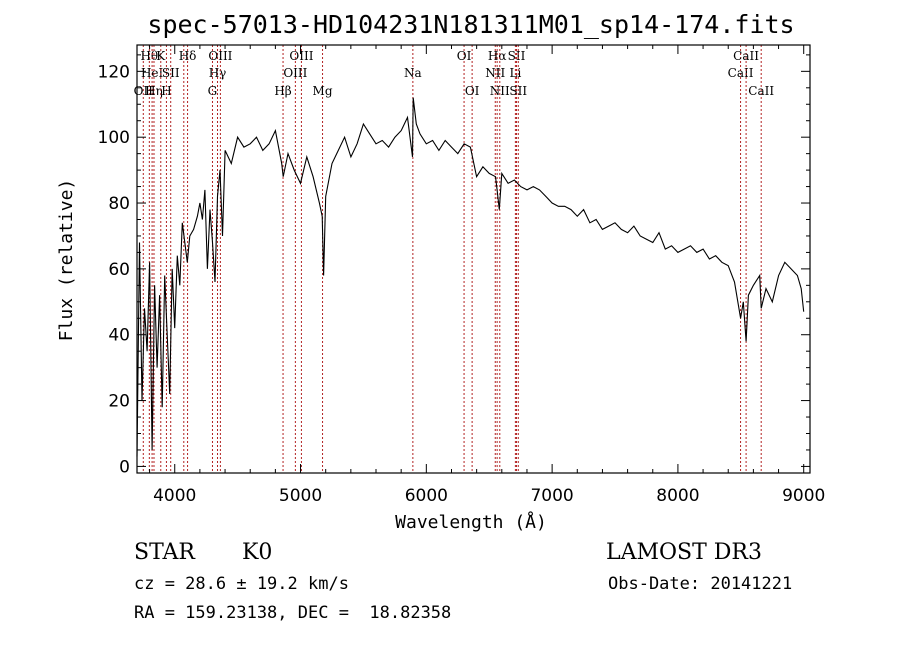 The image size is (900, 649). I want to click on x-tick-label: 9000, so click(803, 496).